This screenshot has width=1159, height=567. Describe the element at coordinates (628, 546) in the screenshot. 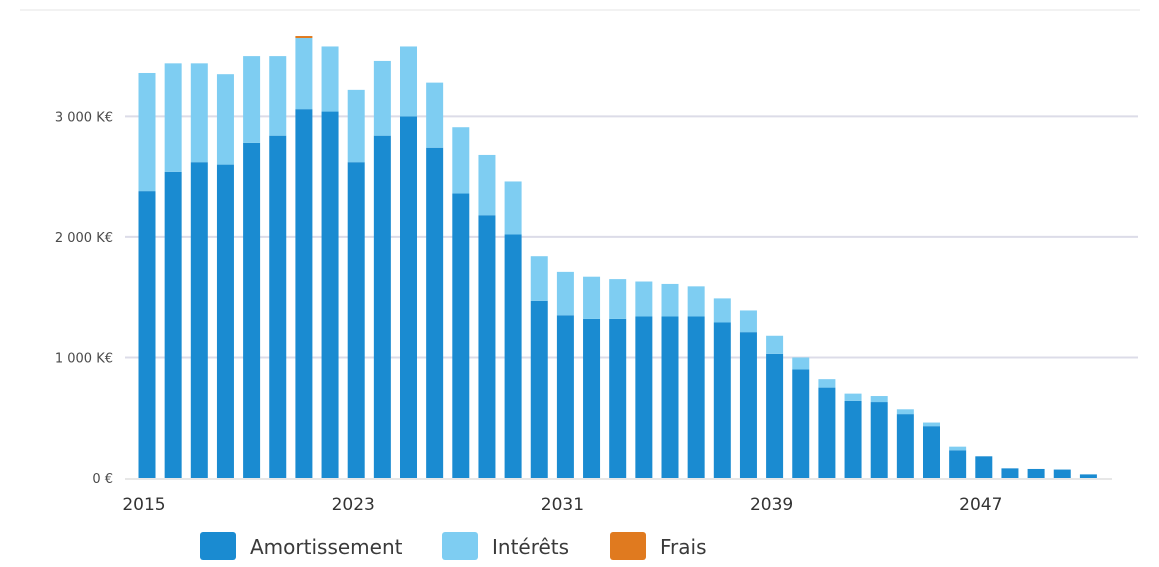

I see `legend-swatch-frais` at that location.